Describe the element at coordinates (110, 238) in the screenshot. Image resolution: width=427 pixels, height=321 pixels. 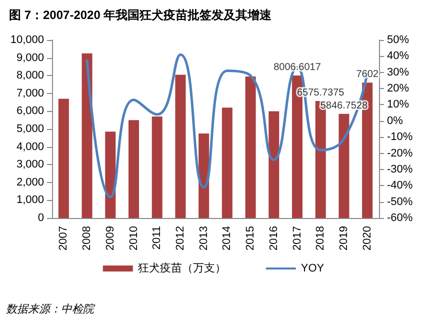
I see `x-tick-label: 2009` at that location.